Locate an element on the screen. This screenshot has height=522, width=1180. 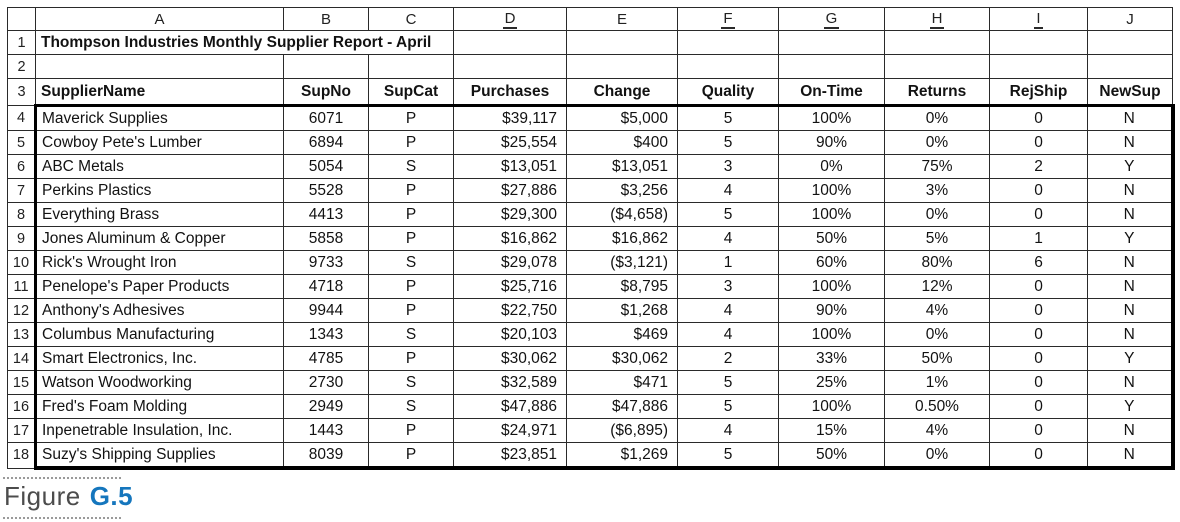
cell-F11: 3 is located at coordinates (728, 286).